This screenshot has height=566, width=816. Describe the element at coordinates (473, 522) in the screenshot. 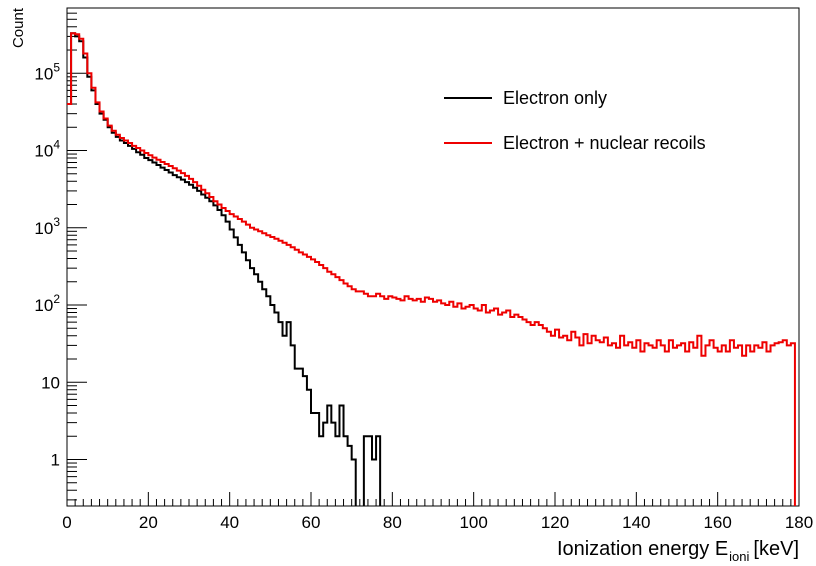

I see `x-tick-label: 100` at that location.